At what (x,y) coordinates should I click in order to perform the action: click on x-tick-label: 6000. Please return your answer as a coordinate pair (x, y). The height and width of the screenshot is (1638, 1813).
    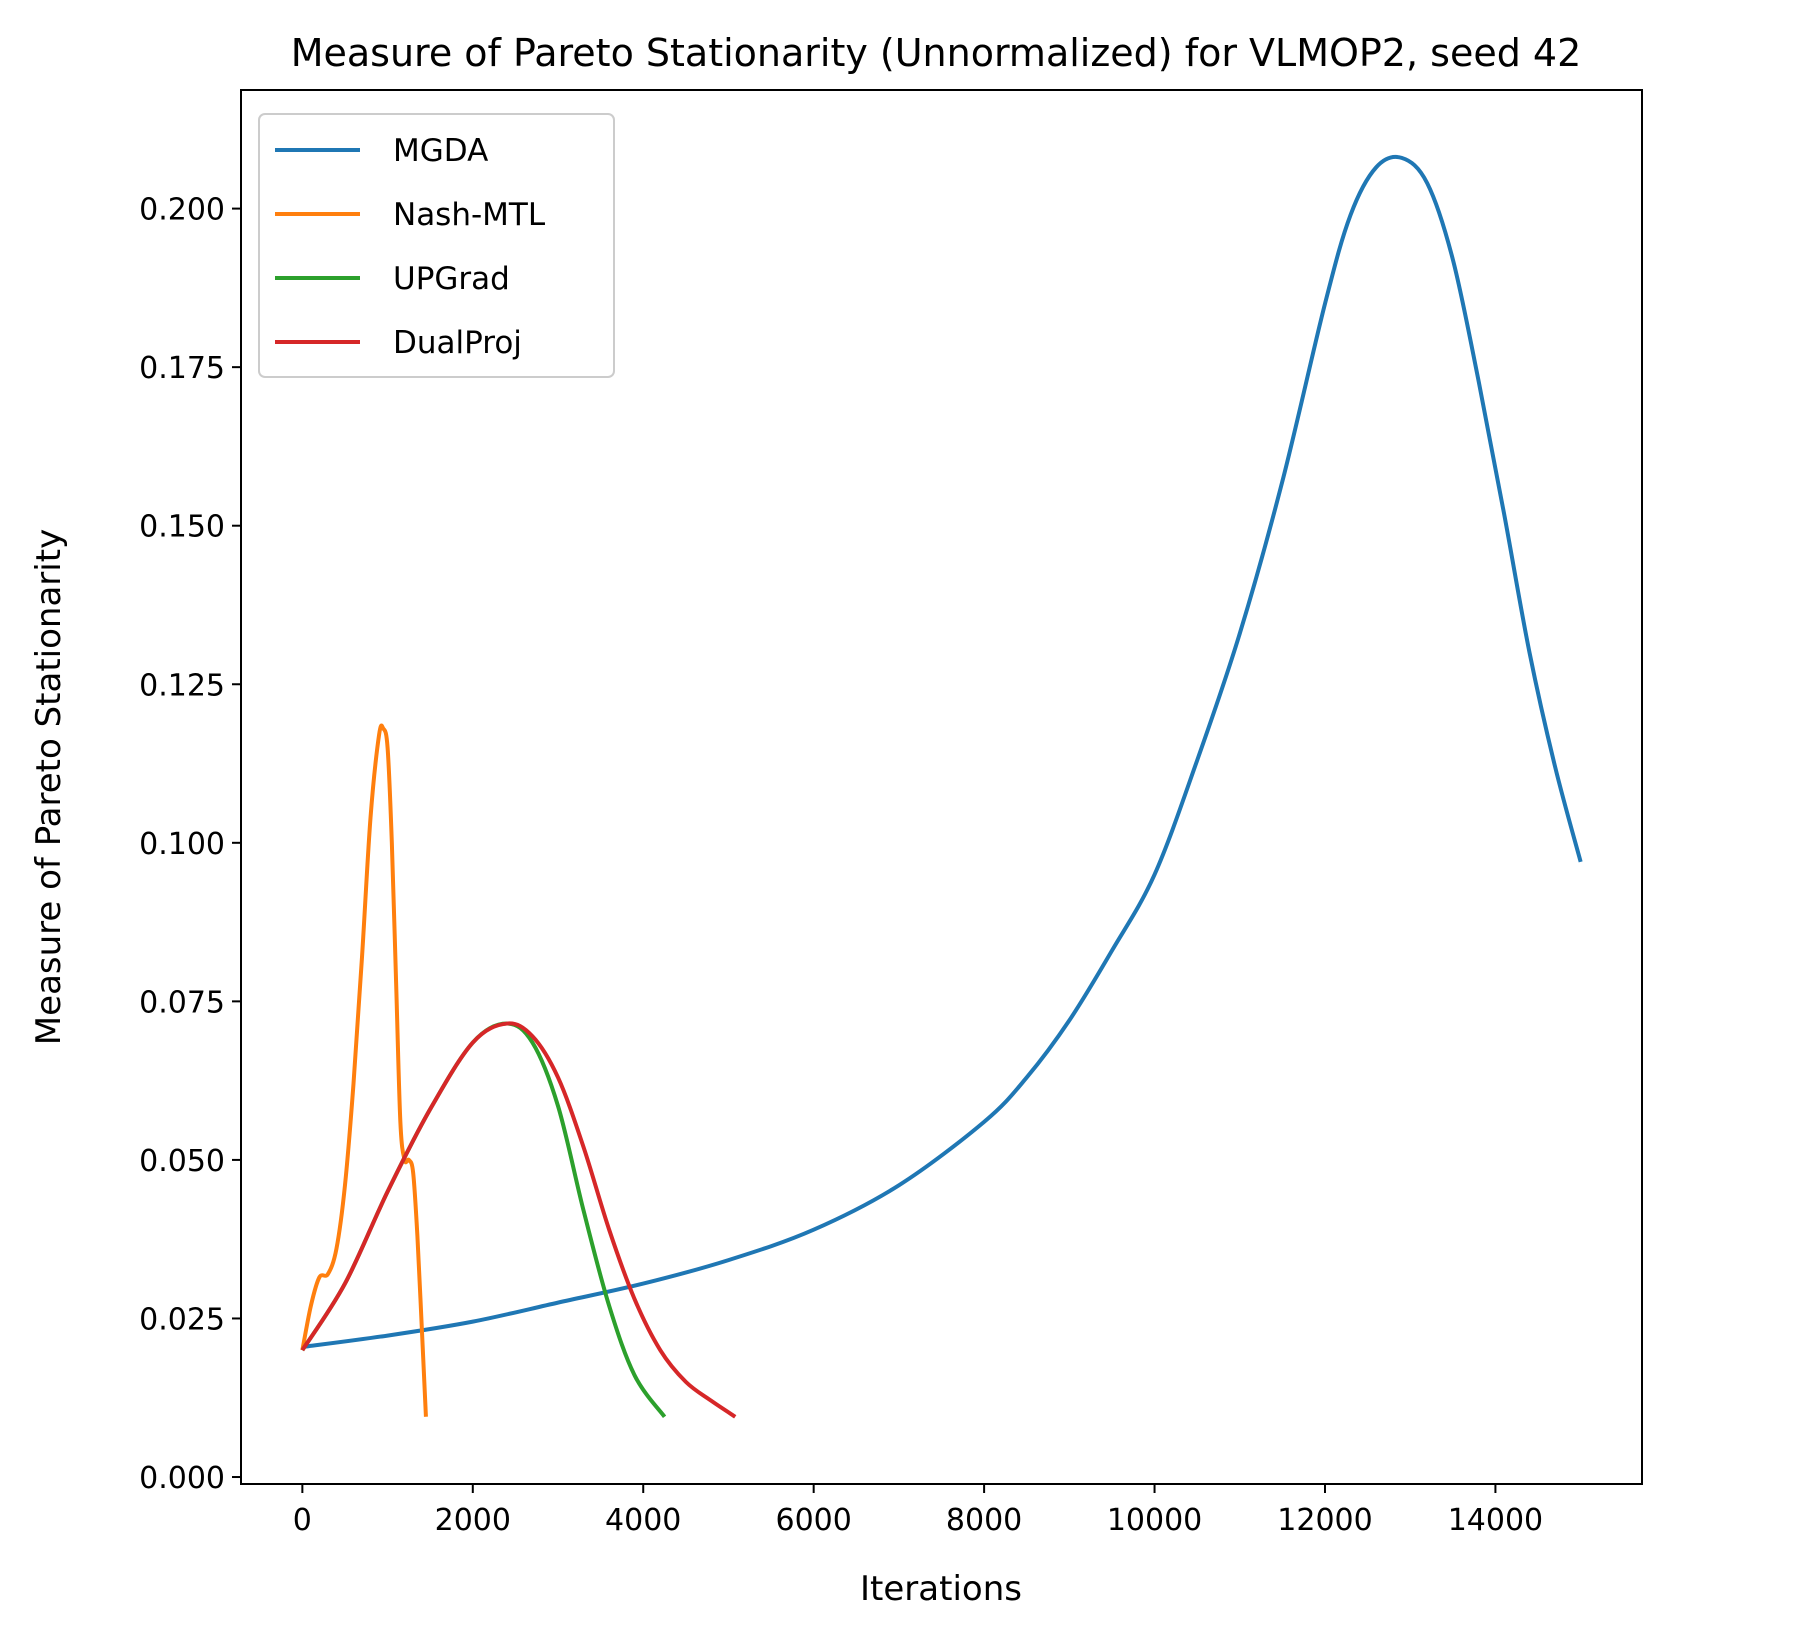
    Looking at the image, I should click on (813, 1520).